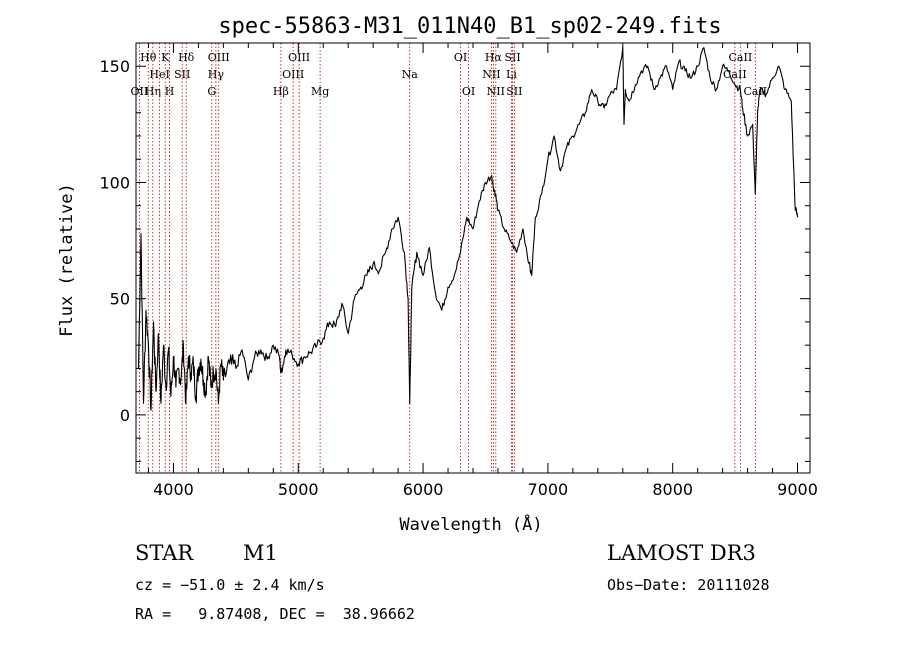 The height and width of the screenshot is (649, 900). I want to click on object-subclass: M1, so click(260, 553).